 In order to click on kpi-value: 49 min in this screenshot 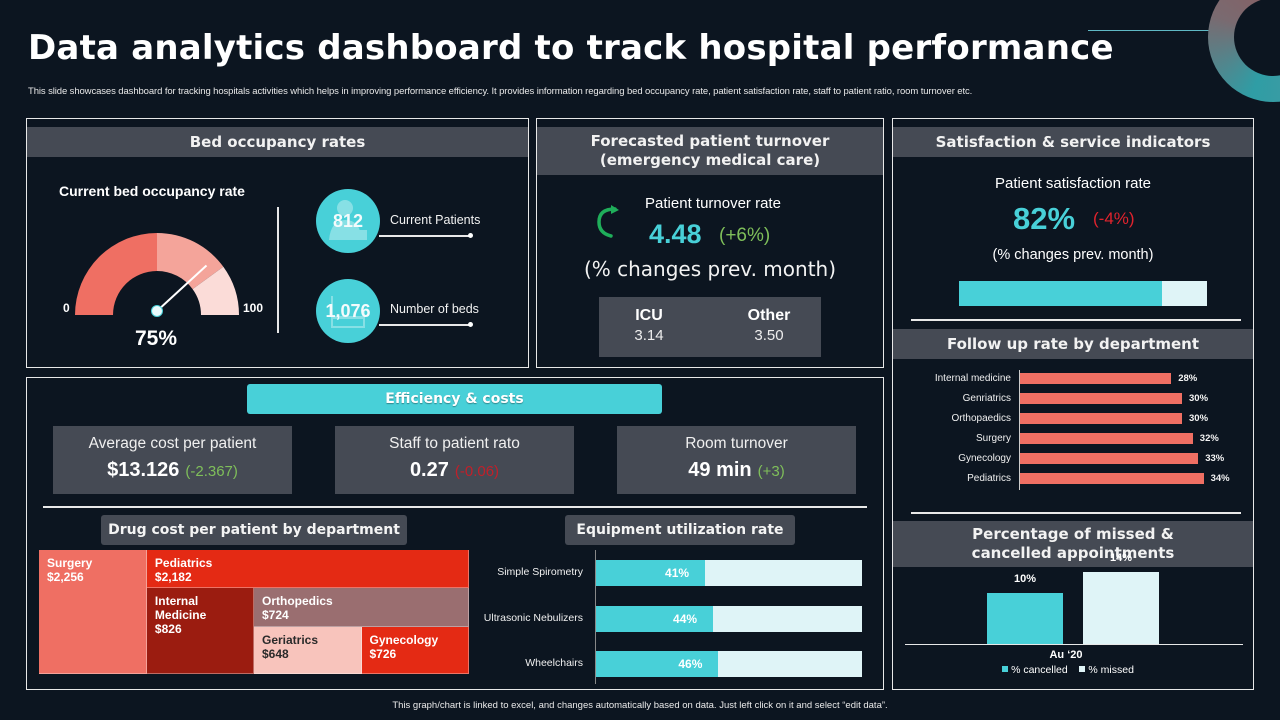, I will do `click(720, 470)`.